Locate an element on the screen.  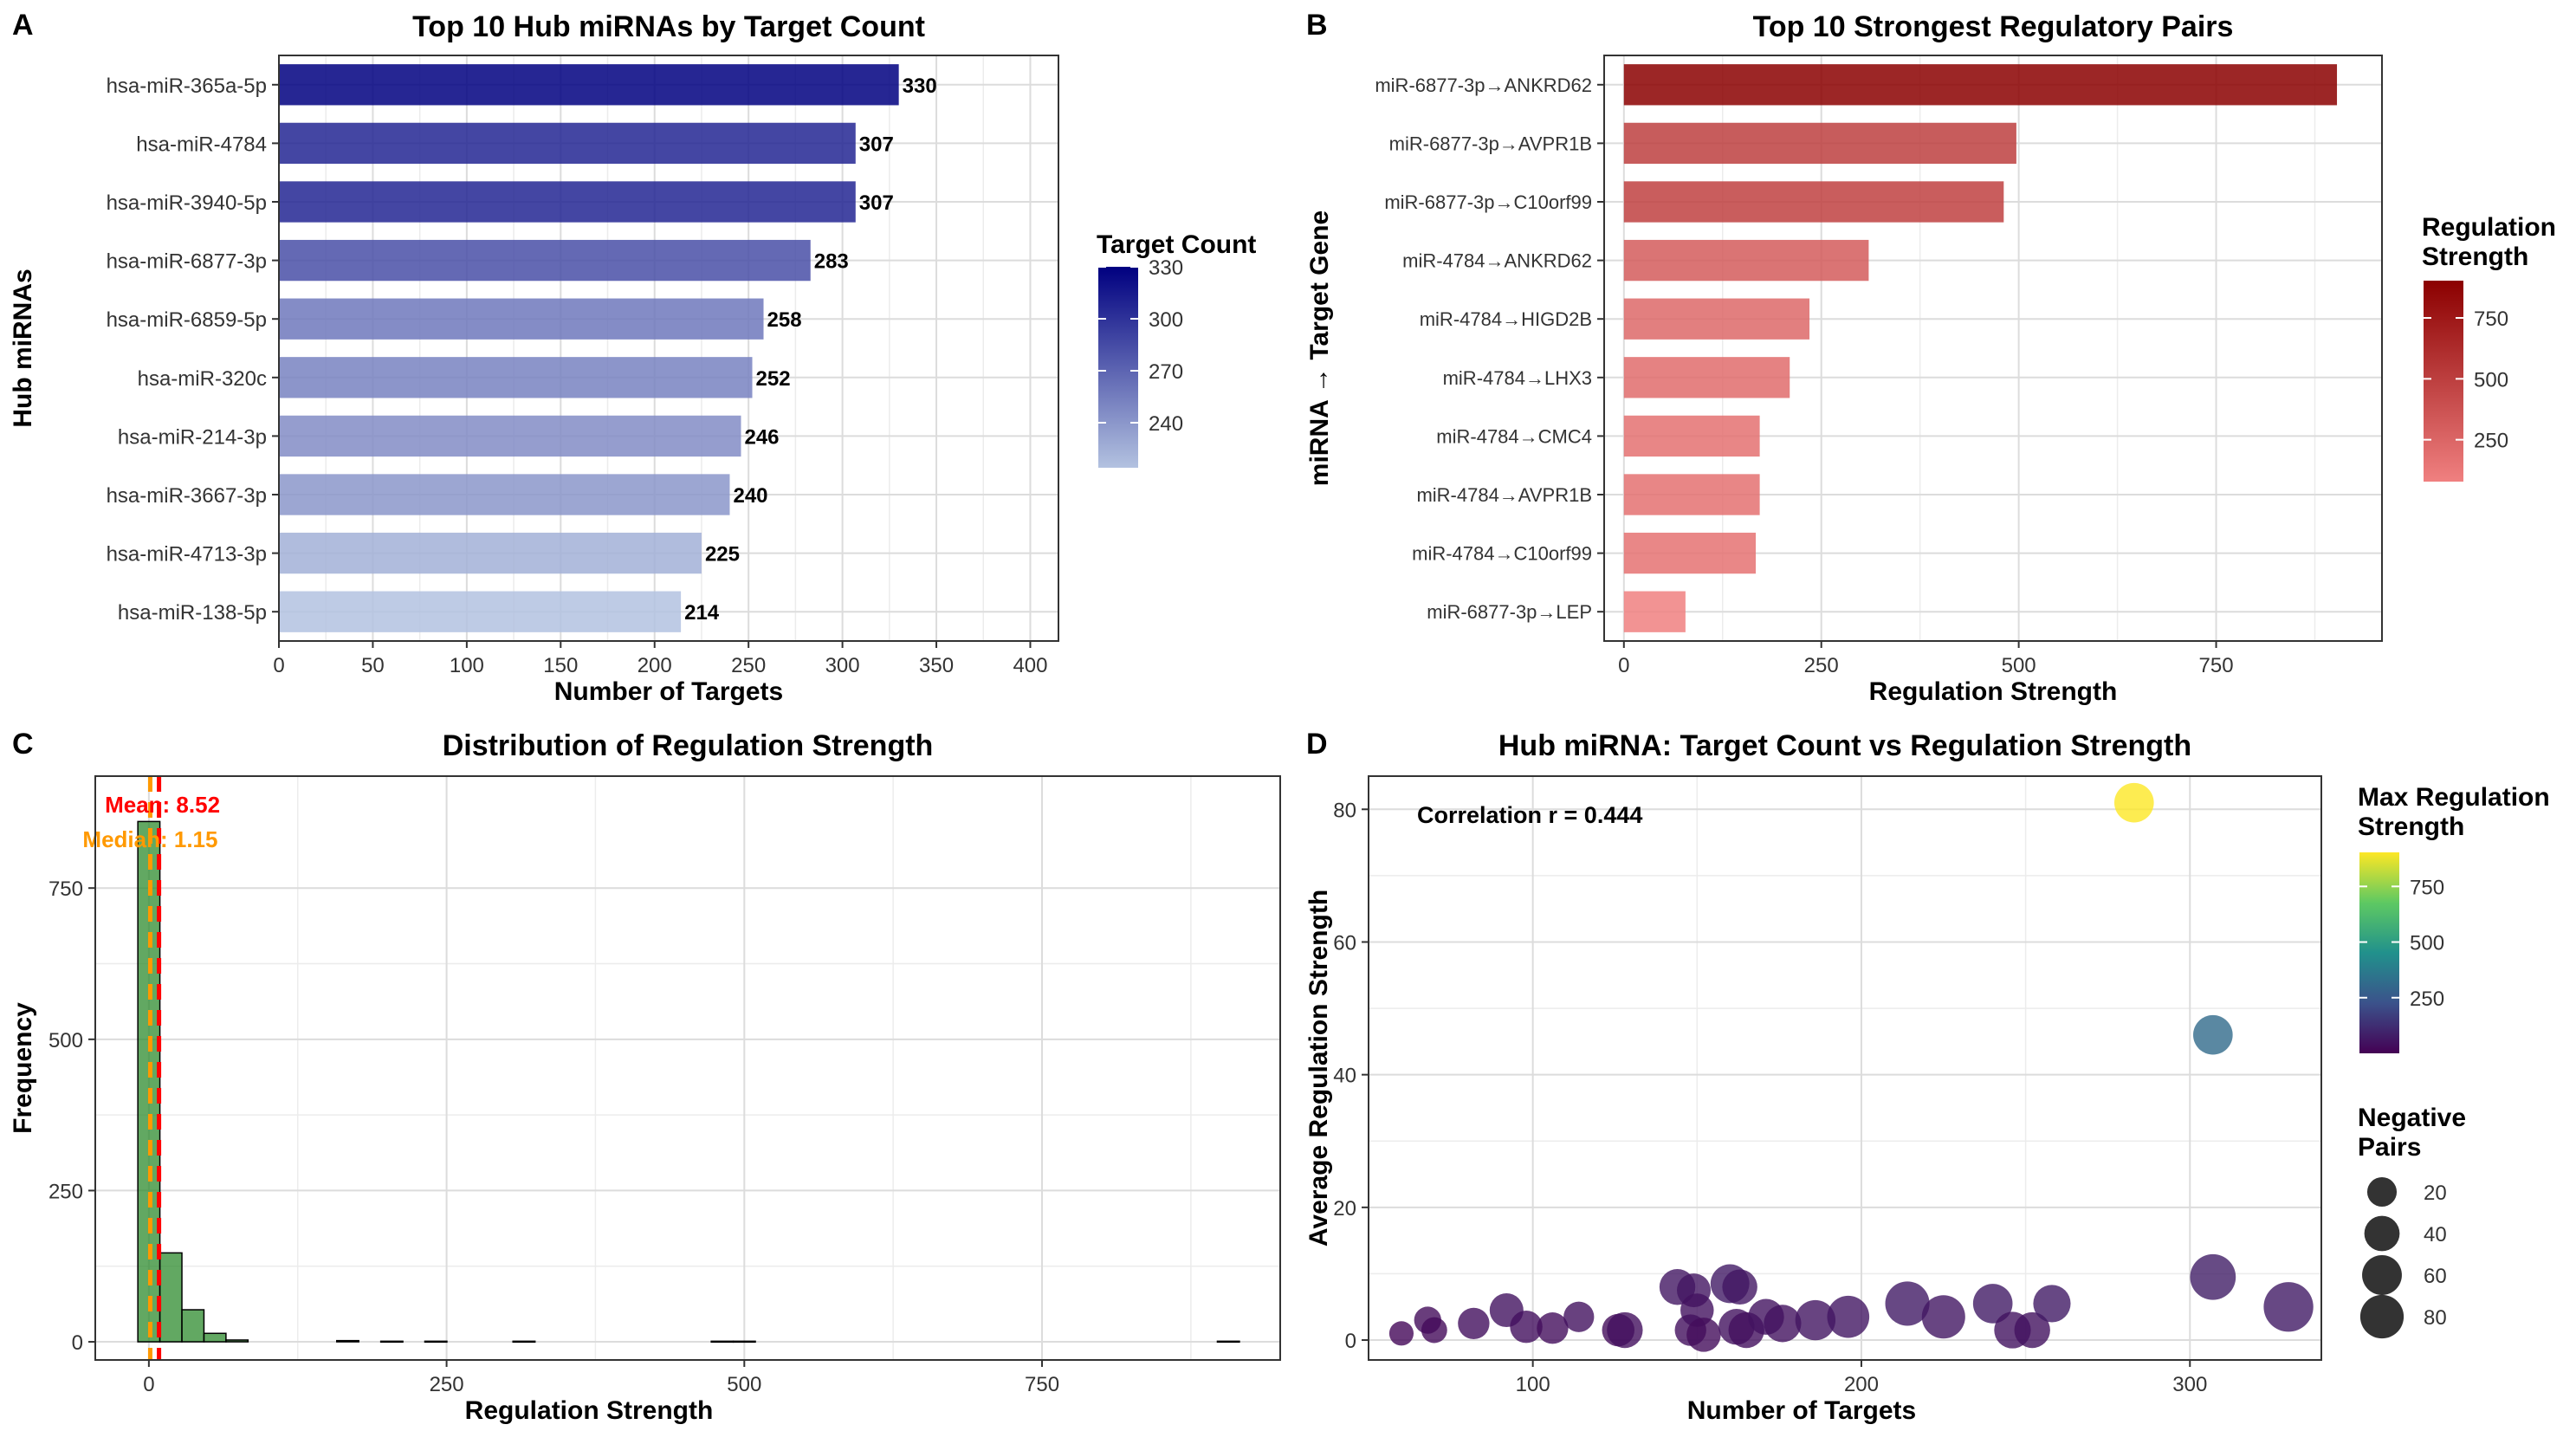
size-legend-label: 40 is located at coordinates (2435, 1234).